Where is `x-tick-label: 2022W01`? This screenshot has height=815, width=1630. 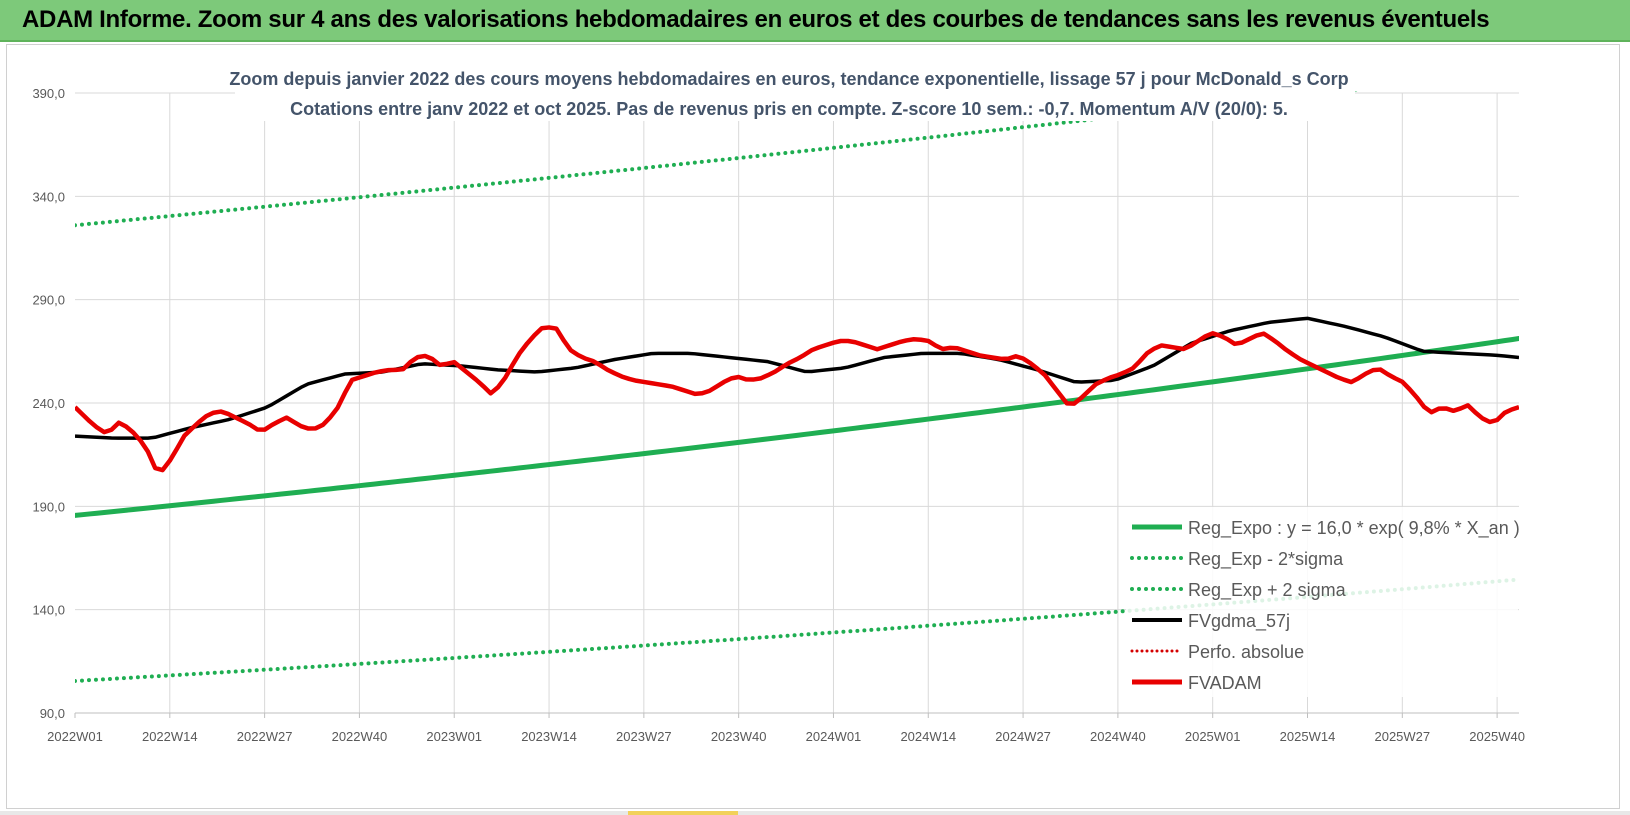
x-tick-label: 2022W01 is located at coordinates (75, 736).